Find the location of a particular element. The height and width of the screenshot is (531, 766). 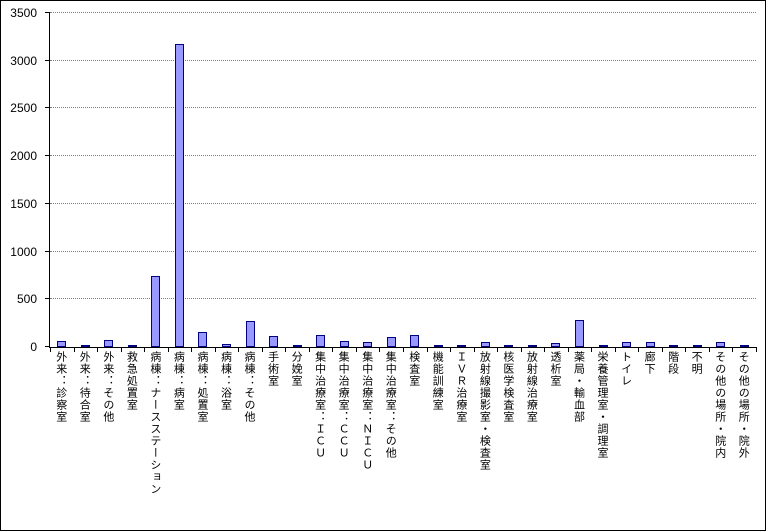

x-axis-label-slot: 外来：診察室 is located at coordinates (61, 440).